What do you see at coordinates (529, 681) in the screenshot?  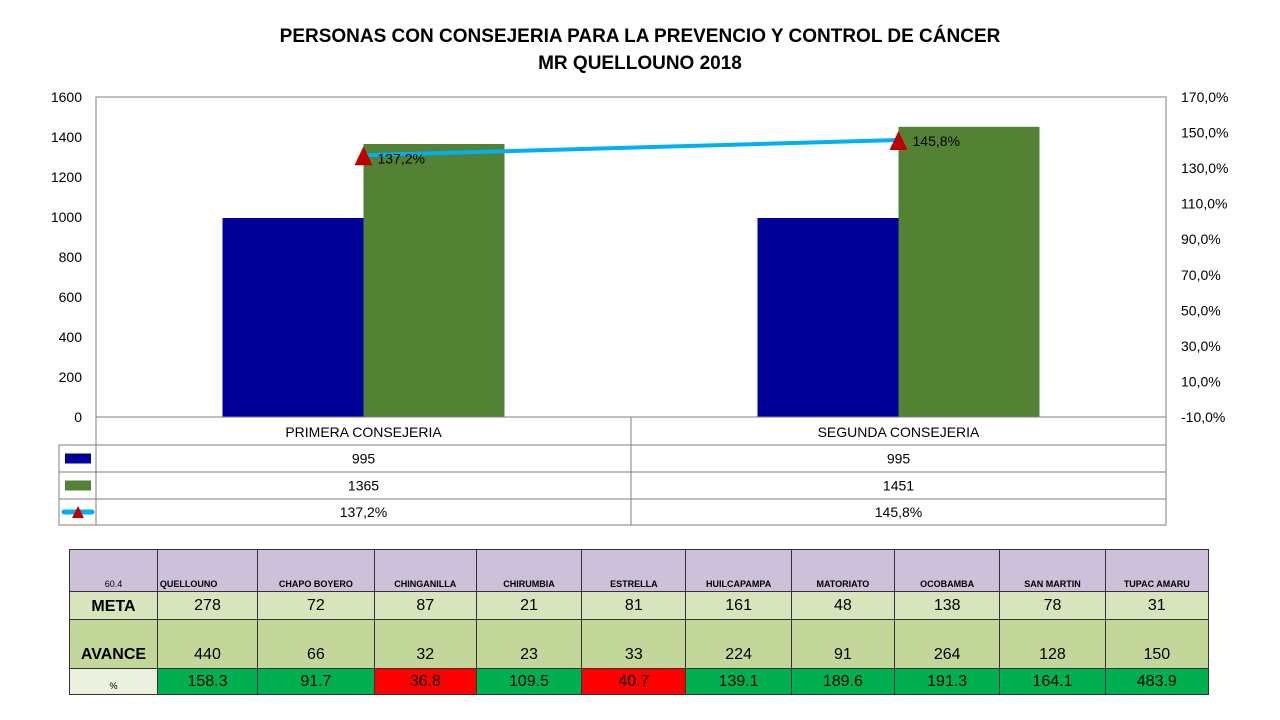 I see `percent-cell: 109.5` at bounding box center [529, 681].